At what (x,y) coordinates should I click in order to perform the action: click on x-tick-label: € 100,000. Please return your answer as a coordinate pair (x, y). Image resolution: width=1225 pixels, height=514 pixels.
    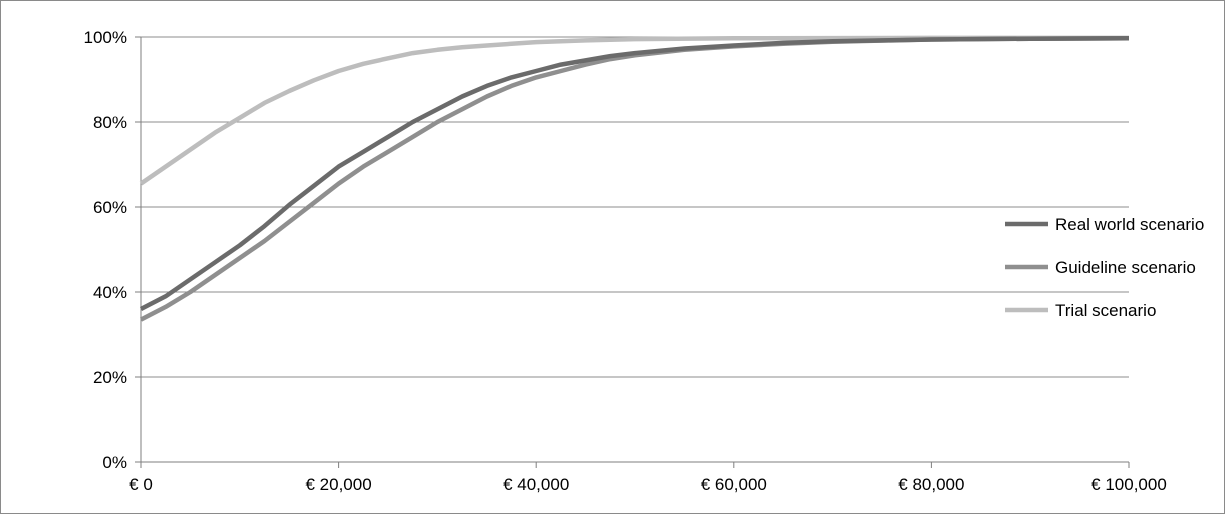
    Looking at the image, I should click on (1129, 484).